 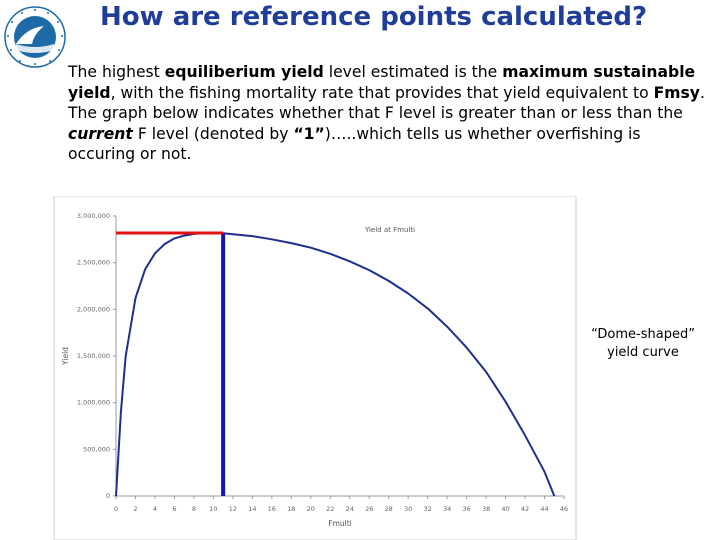 I want to click on y-tick-label: 3,000,000, so click(x=93, y=216).